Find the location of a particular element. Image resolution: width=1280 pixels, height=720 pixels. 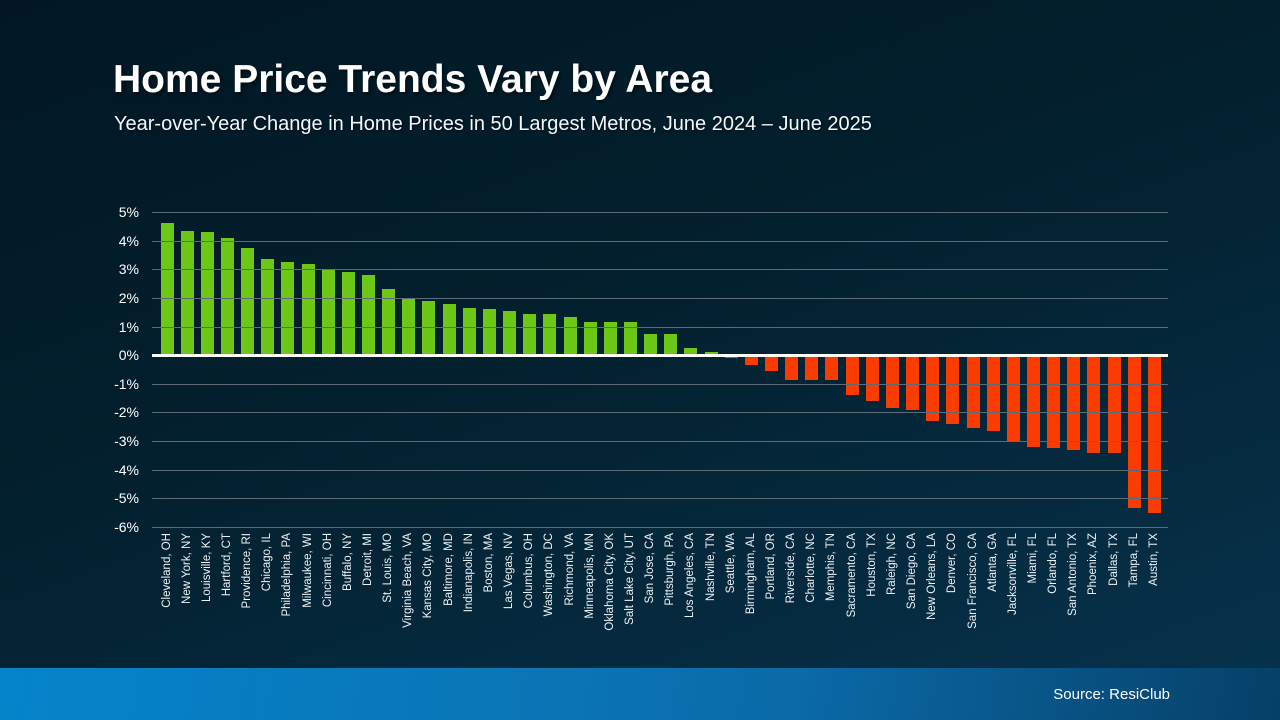

x-axis-tick-label: Miami, FL is located at coordinates (1032, 558).